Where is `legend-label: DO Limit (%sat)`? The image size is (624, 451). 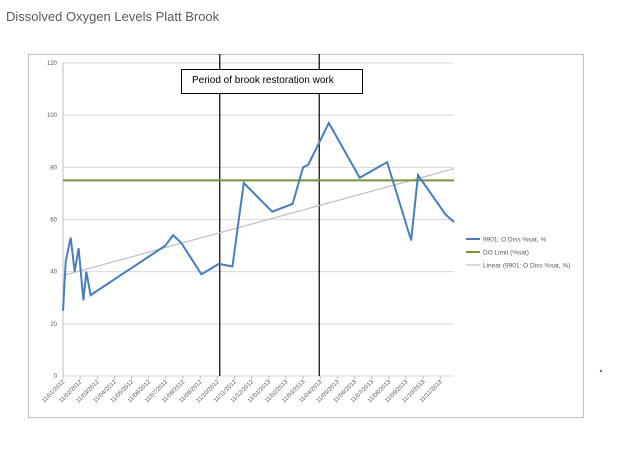
legend-label: DO Limit (%sat) is located at coordinates (506, 252).